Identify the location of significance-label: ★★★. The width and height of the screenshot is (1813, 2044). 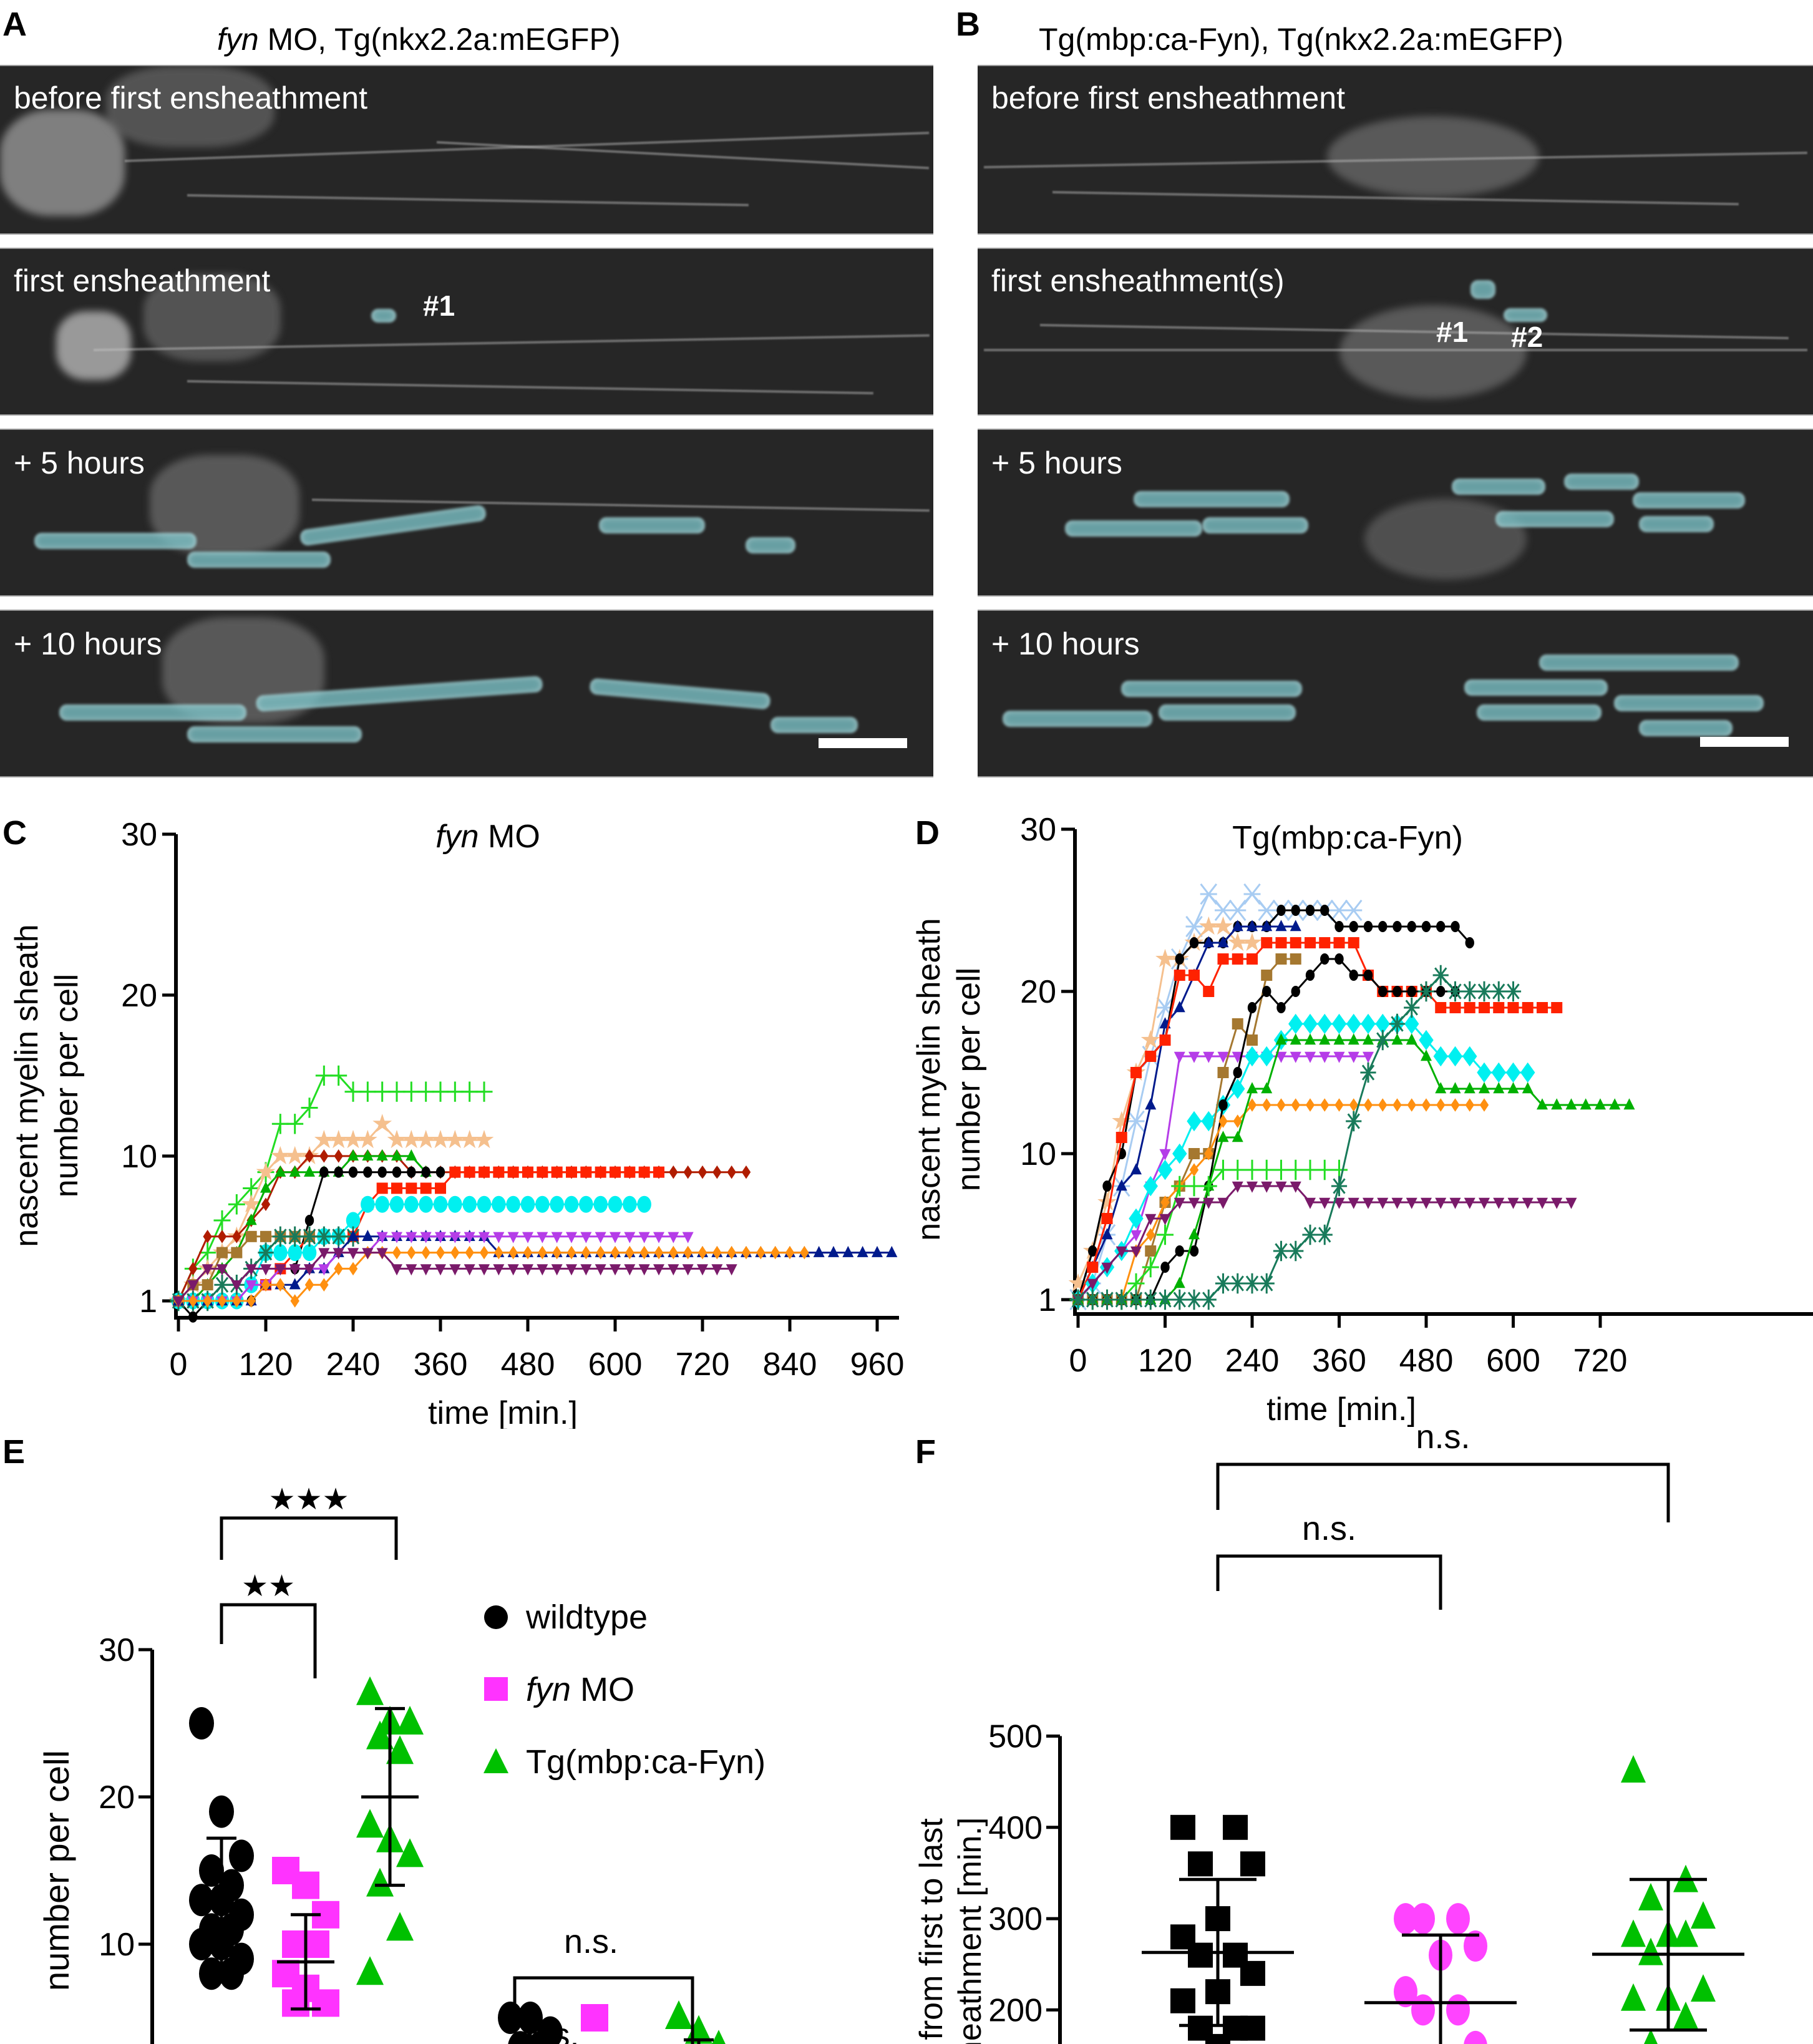
(308, 1499).